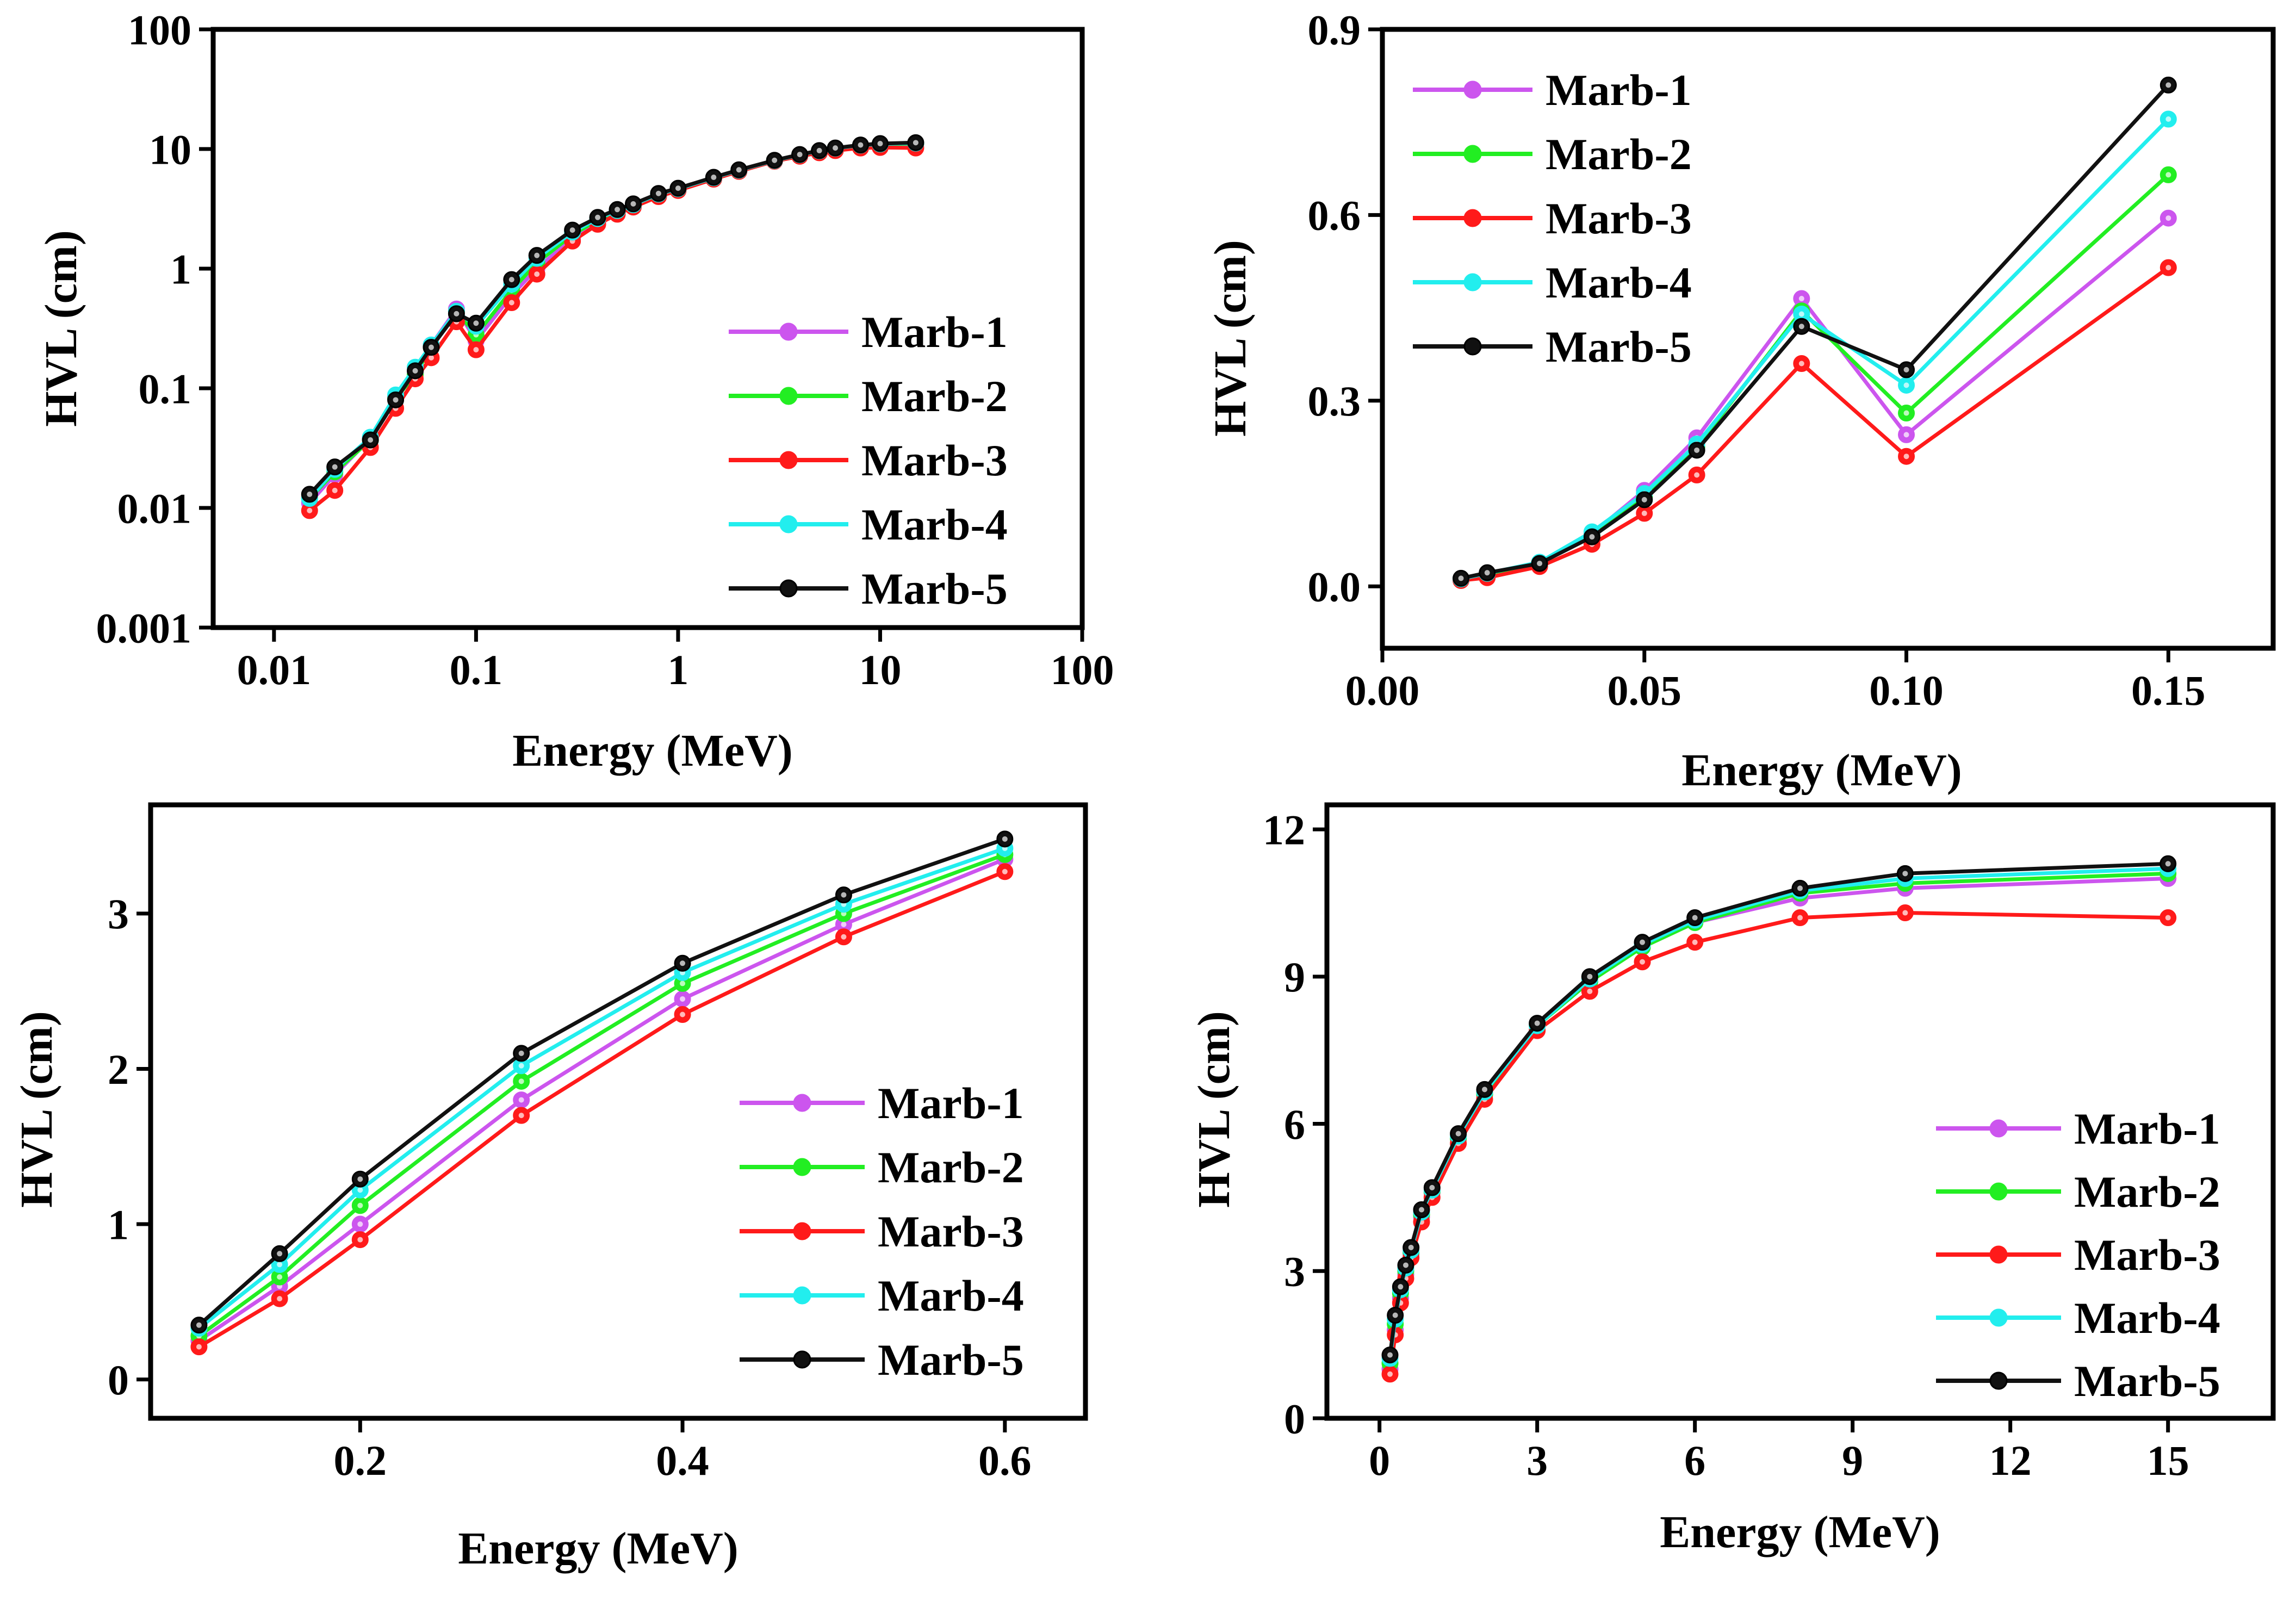 The image size is (2296, 1601). Describe the element at coordinates (1906, 690) in the screenshot. I see `x-tick-label: 0.10` at that location.